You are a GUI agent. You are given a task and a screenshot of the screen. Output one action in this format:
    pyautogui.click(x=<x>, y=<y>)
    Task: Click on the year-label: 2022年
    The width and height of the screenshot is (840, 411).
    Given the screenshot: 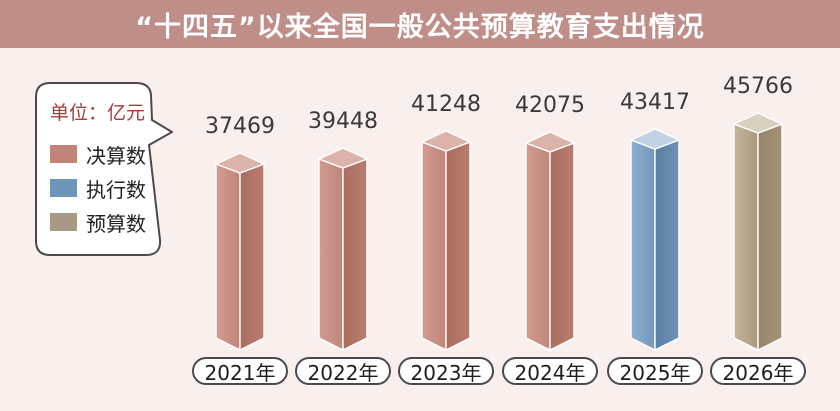 What is the action you would take?
    pyautogui.click(x=343, y=371)
    